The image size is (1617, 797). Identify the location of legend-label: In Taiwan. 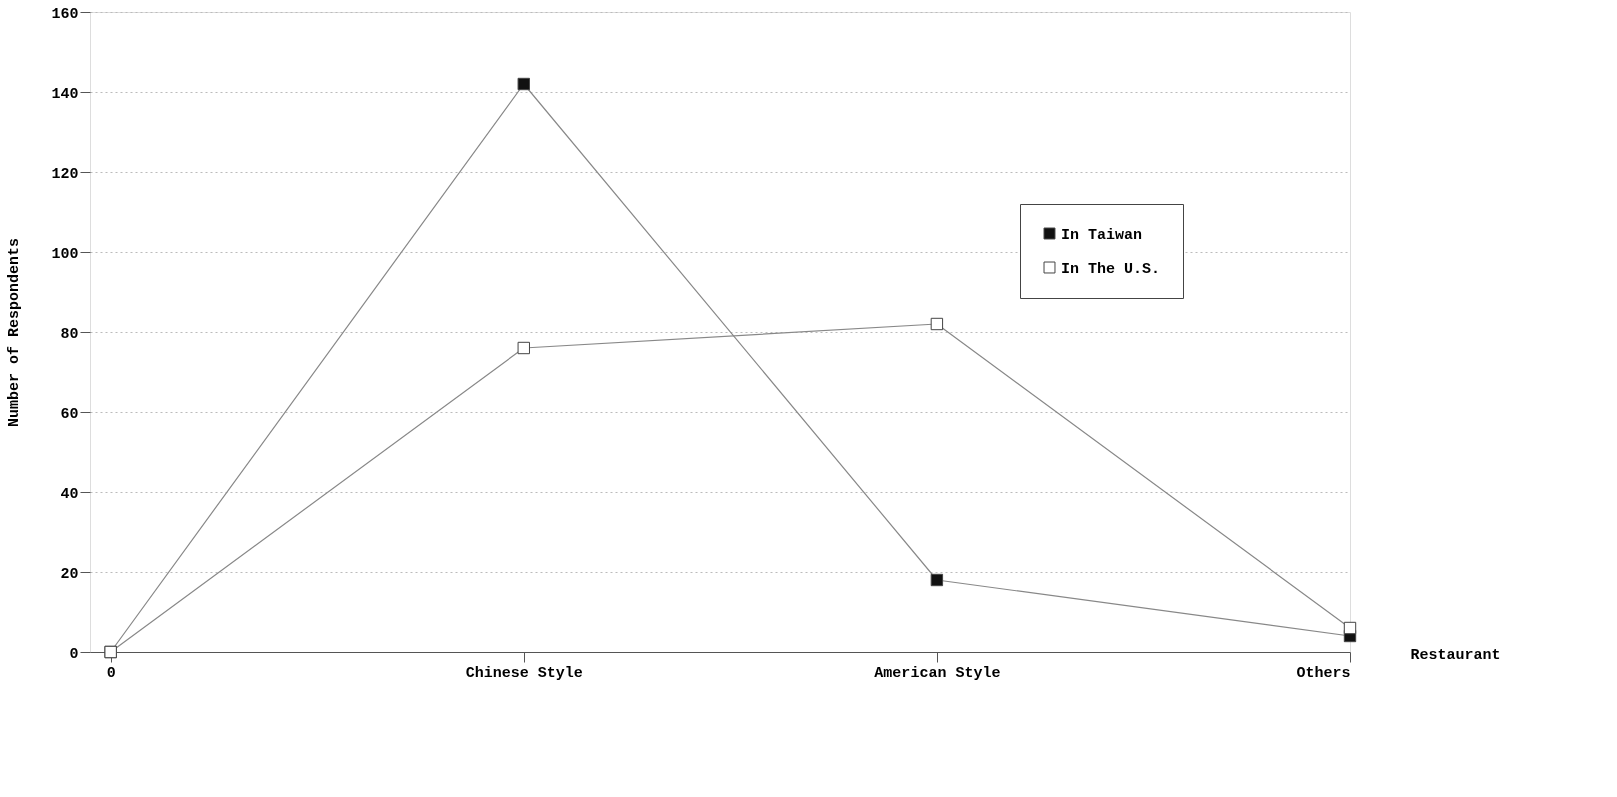
(1102, 235).